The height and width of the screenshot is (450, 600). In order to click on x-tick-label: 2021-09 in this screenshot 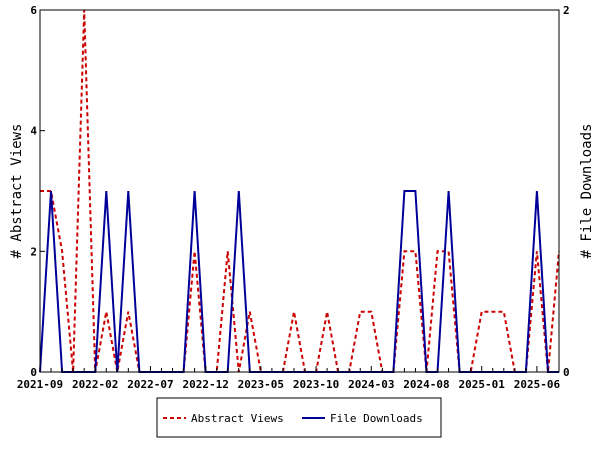, I will do `click(40, 384)`.